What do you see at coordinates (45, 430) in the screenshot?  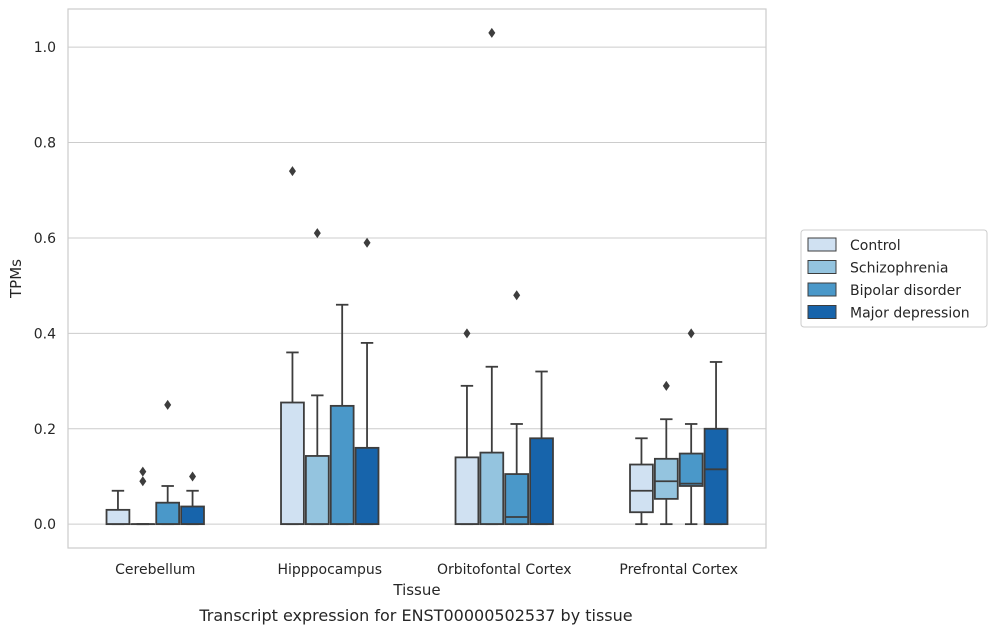 I see `y-tick-label: 0.2` at bounding box center [45, 430].